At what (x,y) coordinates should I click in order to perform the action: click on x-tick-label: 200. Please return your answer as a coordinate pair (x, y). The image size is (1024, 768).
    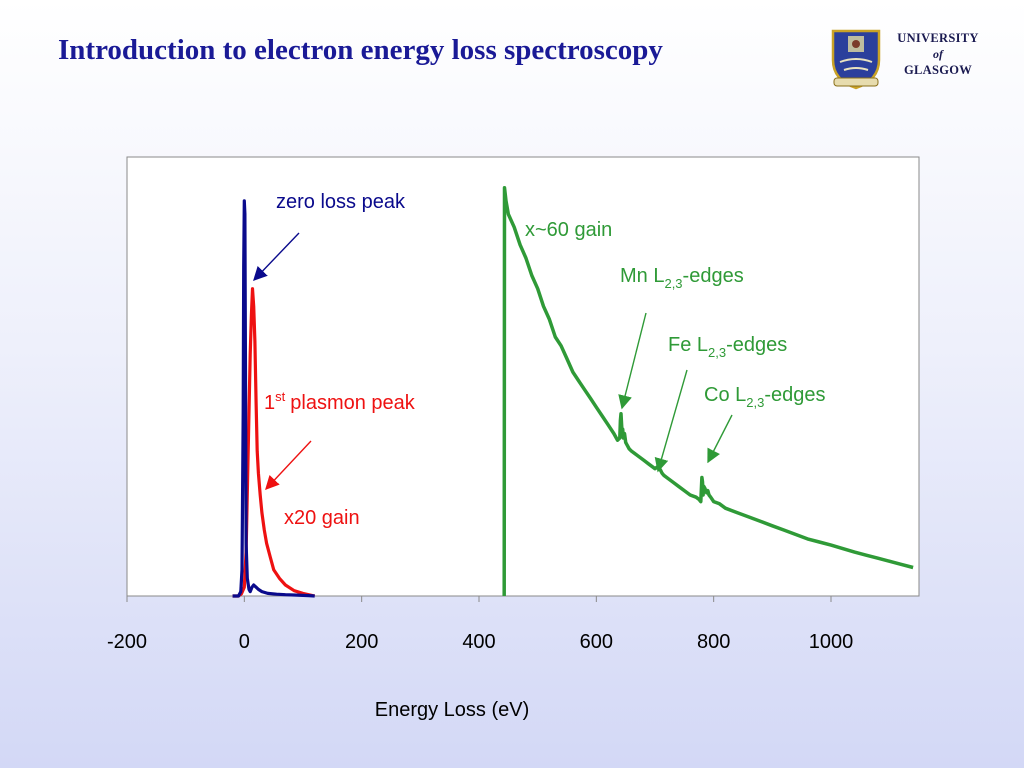
    Looking at the image, I should click on (361, 642).